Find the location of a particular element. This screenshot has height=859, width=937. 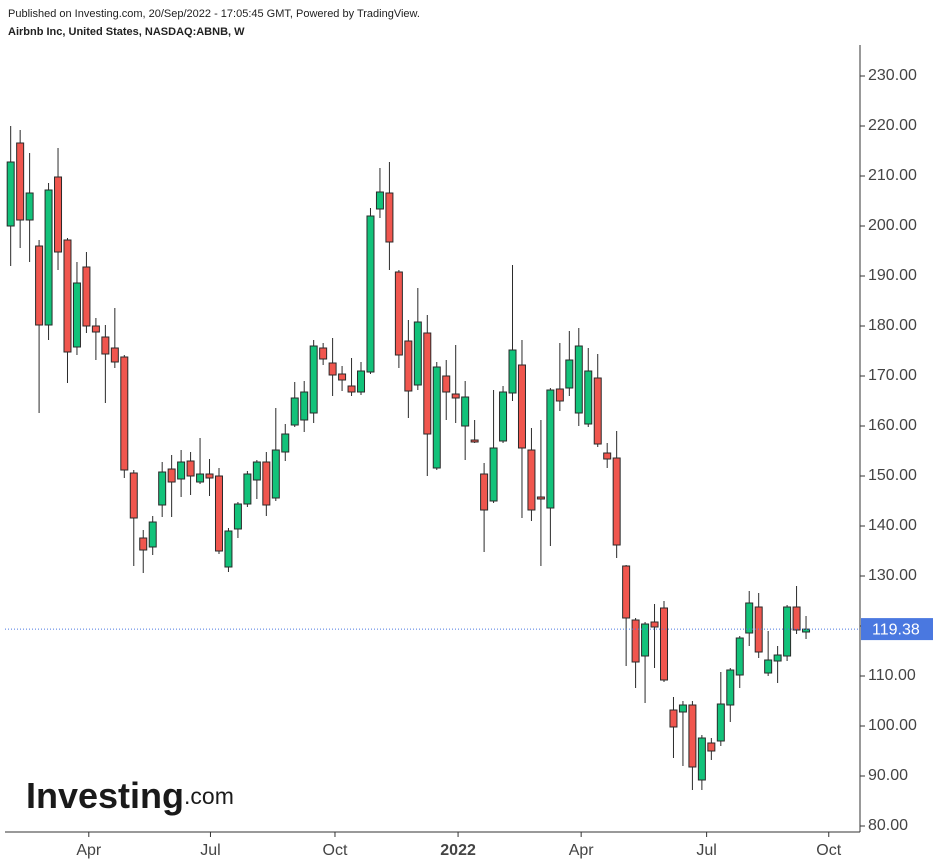

y-tick-label: 110.00 is located at coordinates (892, 675).